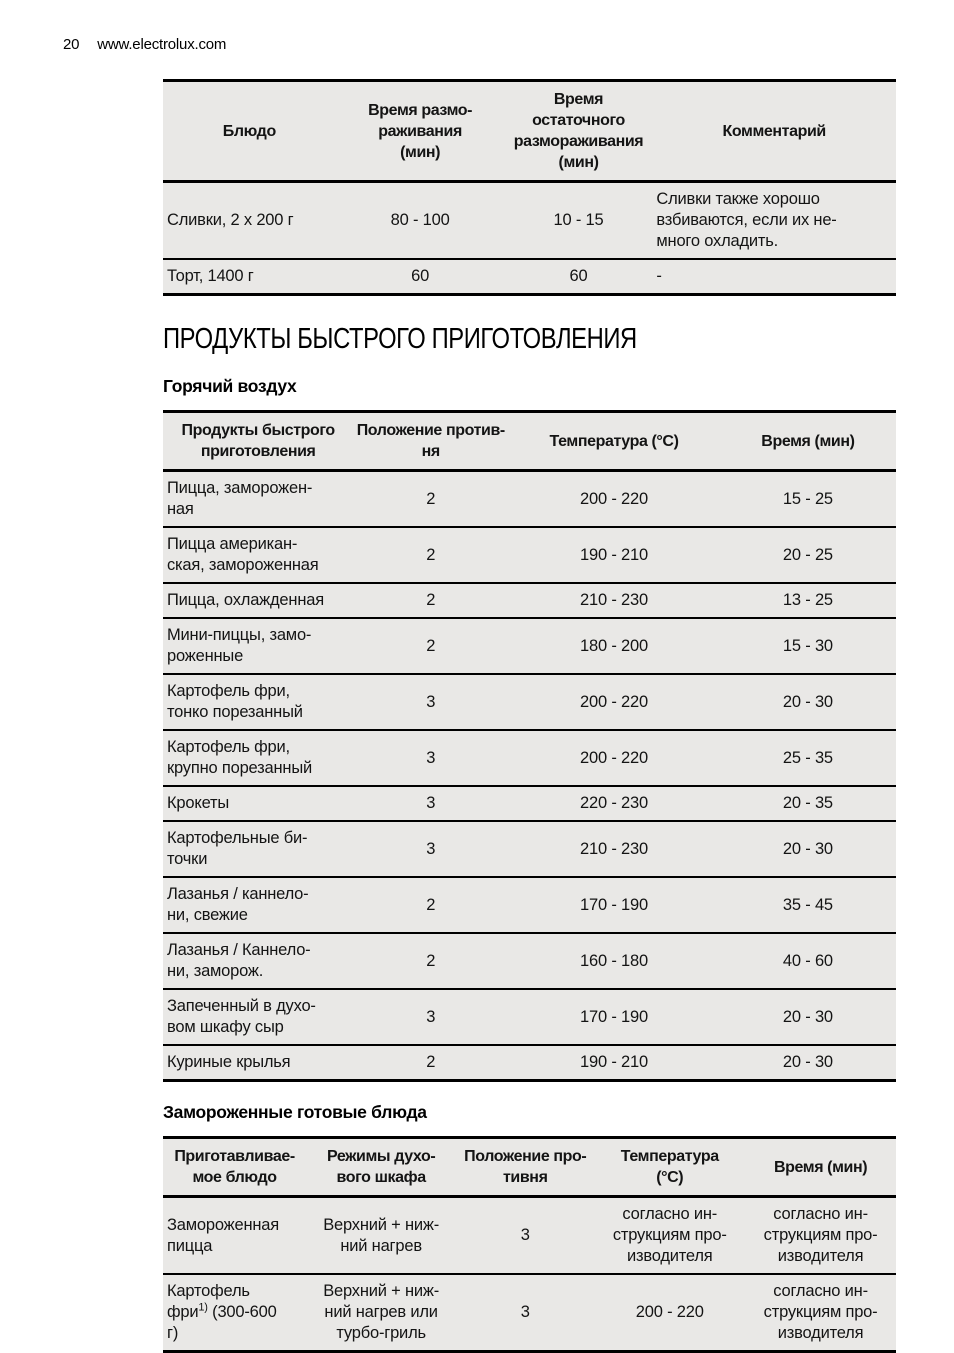 This screenshot has height=1353, width=954. I want to click on table-row: Пицца, охлажденная 2 210 - 230 13 - 25, so click(529, 600).